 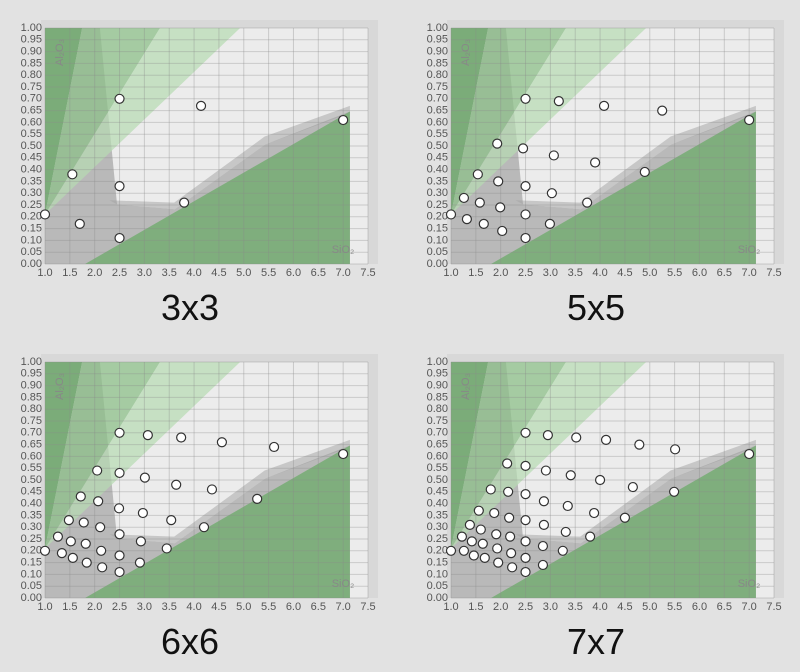 I want to click on y-tick-label: 0.40, so click(x=437, y=170).